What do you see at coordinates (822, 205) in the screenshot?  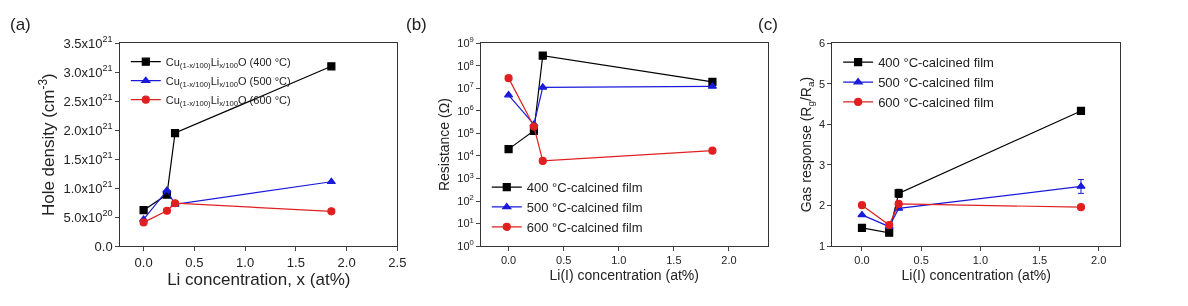 I see `y-tick-label: 2` at bounding box center [822, 205].